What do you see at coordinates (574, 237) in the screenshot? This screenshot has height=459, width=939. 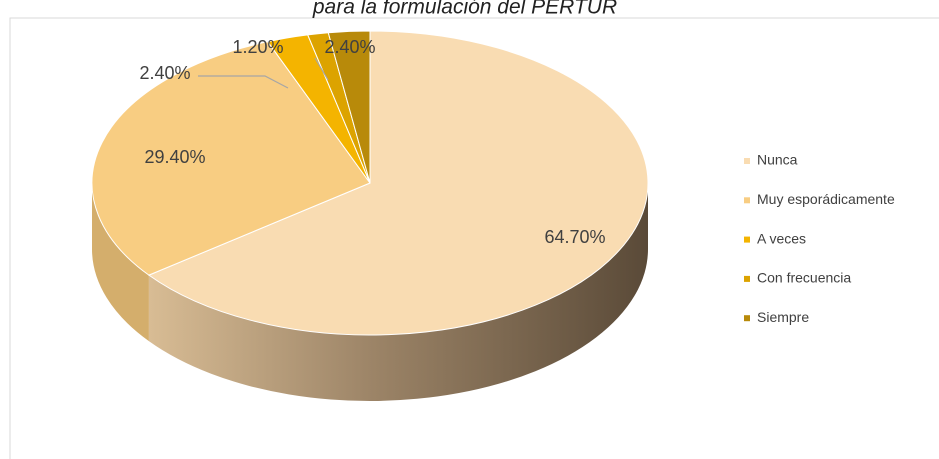 I see `data-label: 64.70%` at bounding box center [574, 237].